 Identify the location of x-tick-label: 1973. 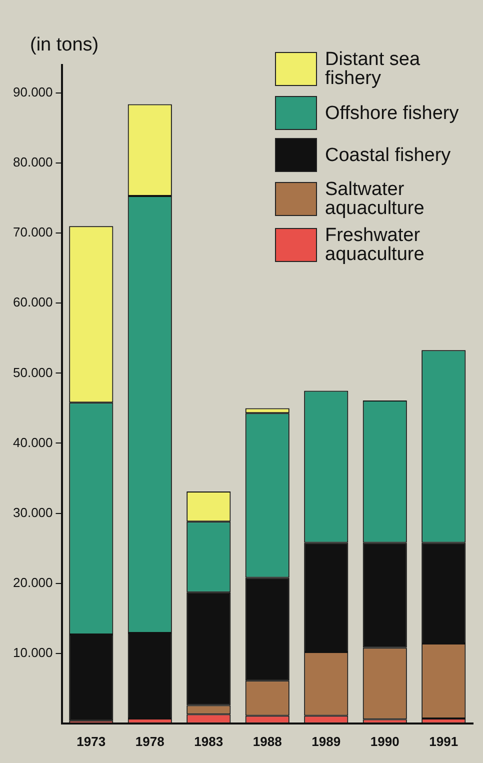
(91, 741).